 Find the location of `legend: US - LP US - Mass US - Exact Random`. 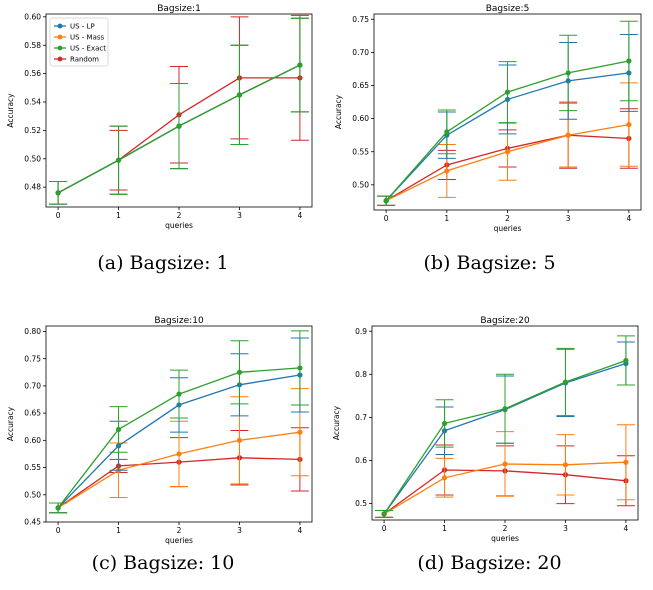

legend: US - LP US - Mass US - Exact Random is located at coordinates (79, 42).